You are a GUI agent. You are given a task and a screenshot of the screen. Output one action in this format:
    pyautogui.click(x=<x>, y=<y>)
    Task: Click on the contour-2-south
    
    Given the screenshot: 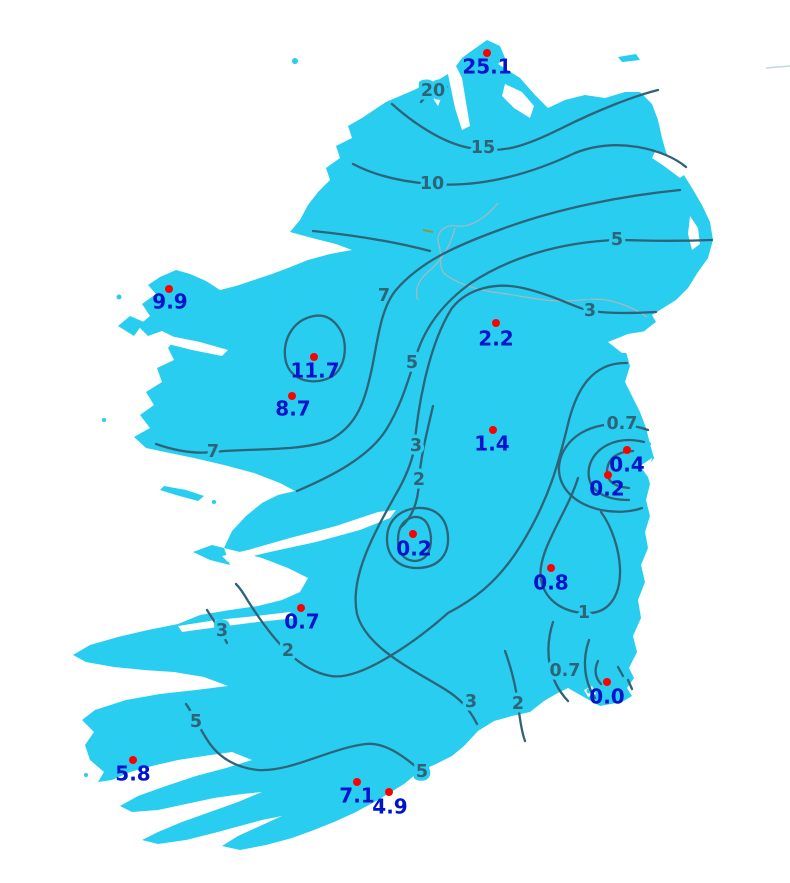 What is the action you would take?
    pyautogui.click(x=515, y=696)
    